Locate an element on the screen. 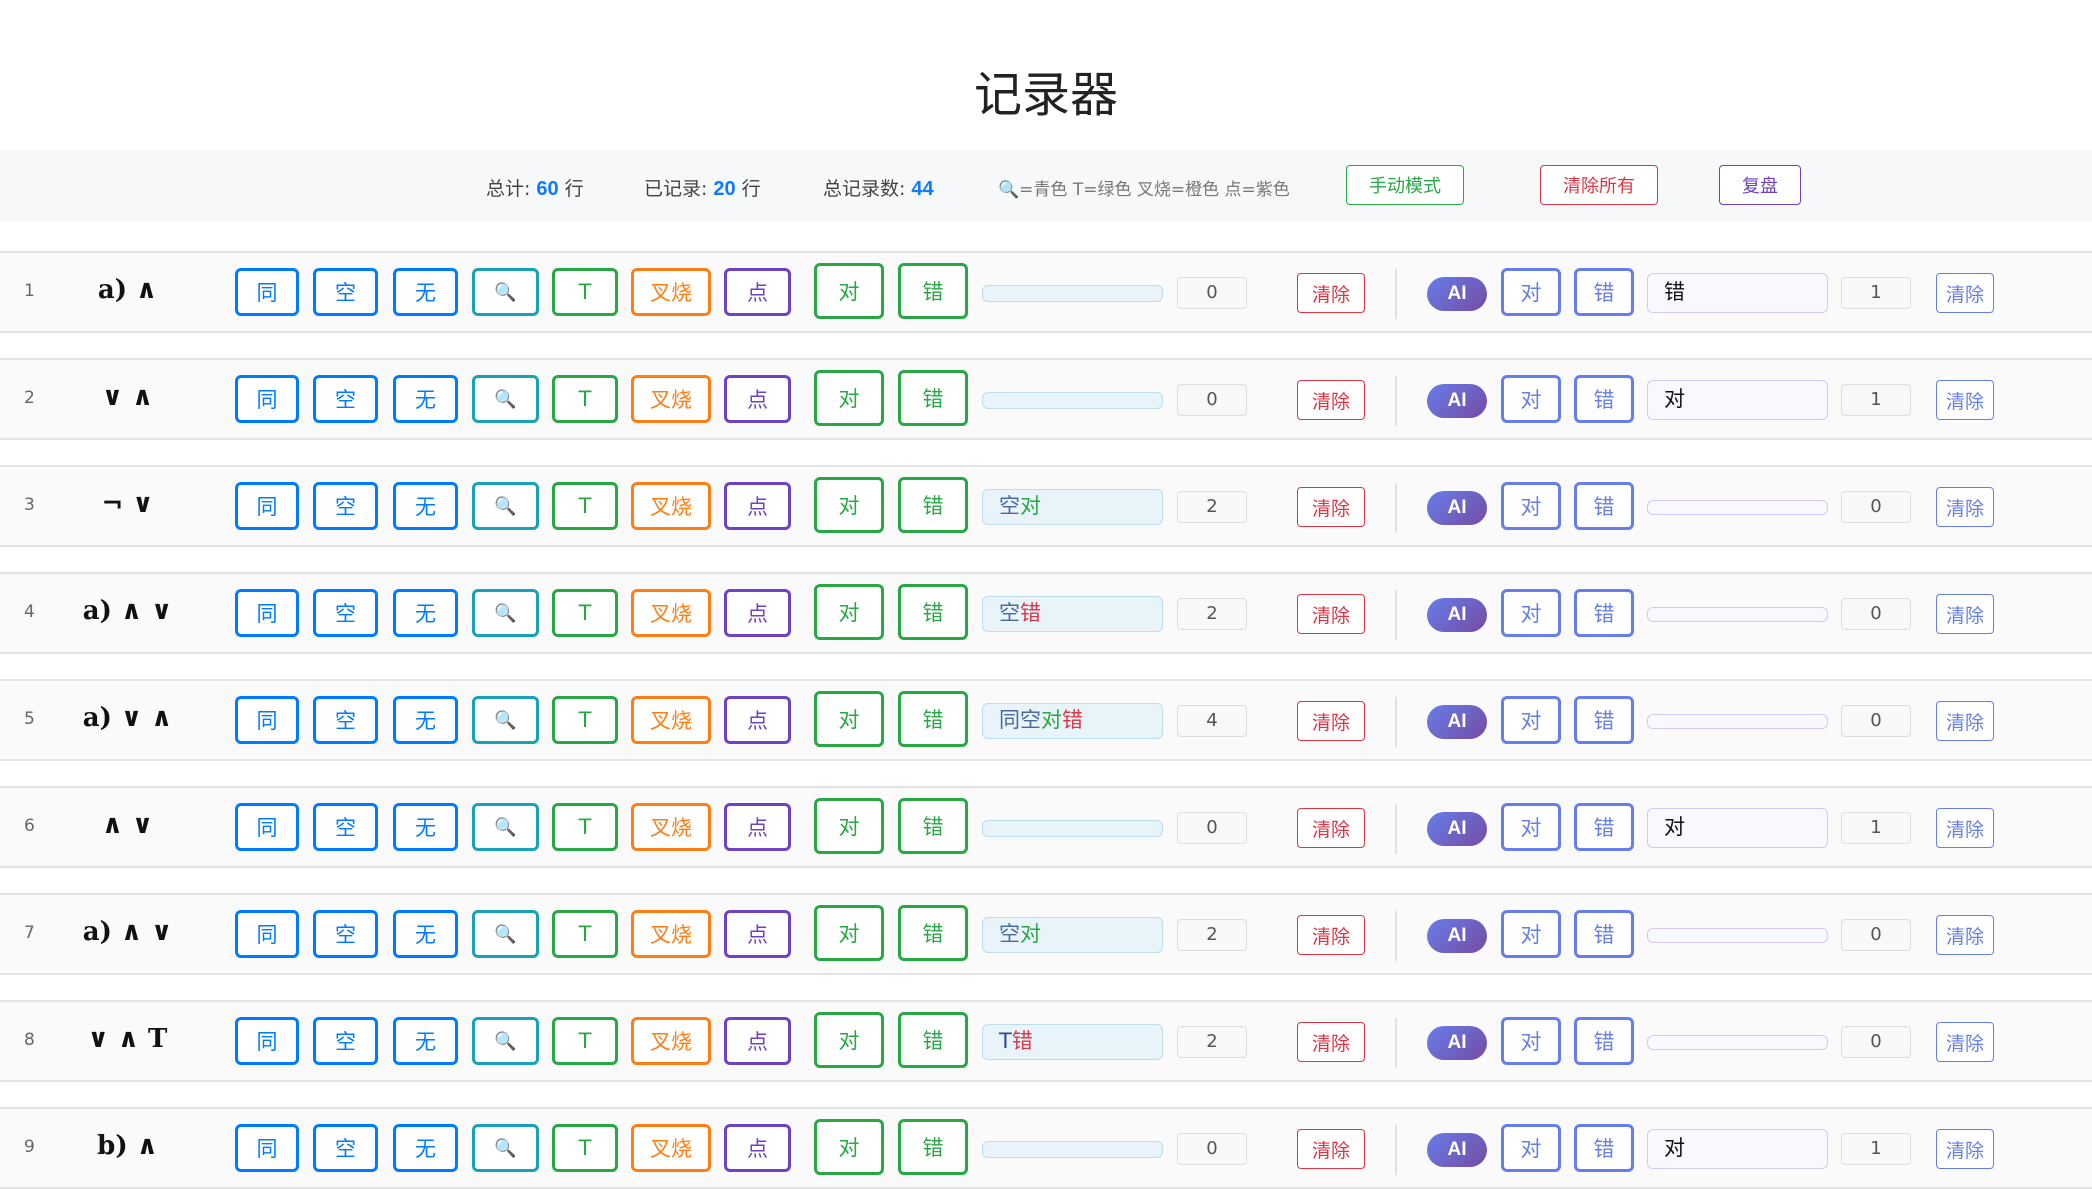 Image resolution: width=2092 pixels, height=1189 pixels. manual-mode-button: 手动模式 is located at coordinates (1405, 185).